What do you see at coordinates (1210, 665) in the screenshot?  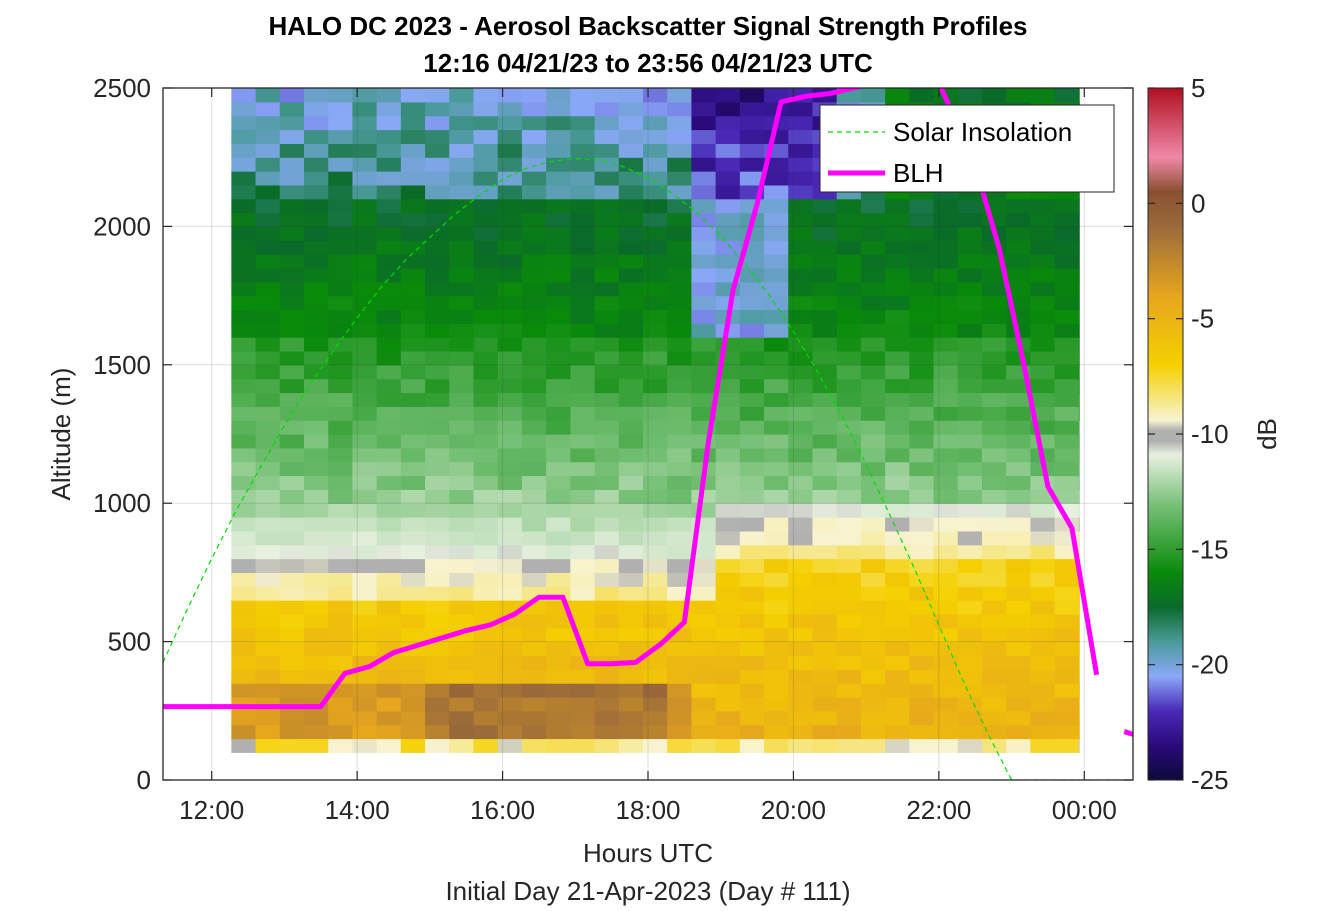 I see `colorbar-tick-label: -20` at bounding box center [1210, 665].